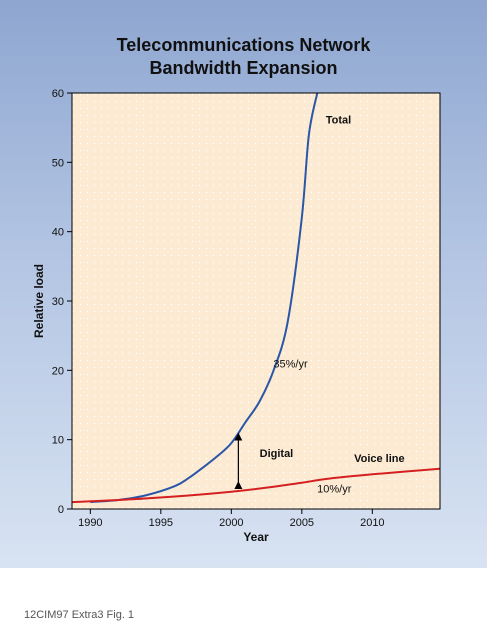 This screenshot has height=640, width=487. I want to click on annotation-35-yr: 35%/yr, so click(290, 365).